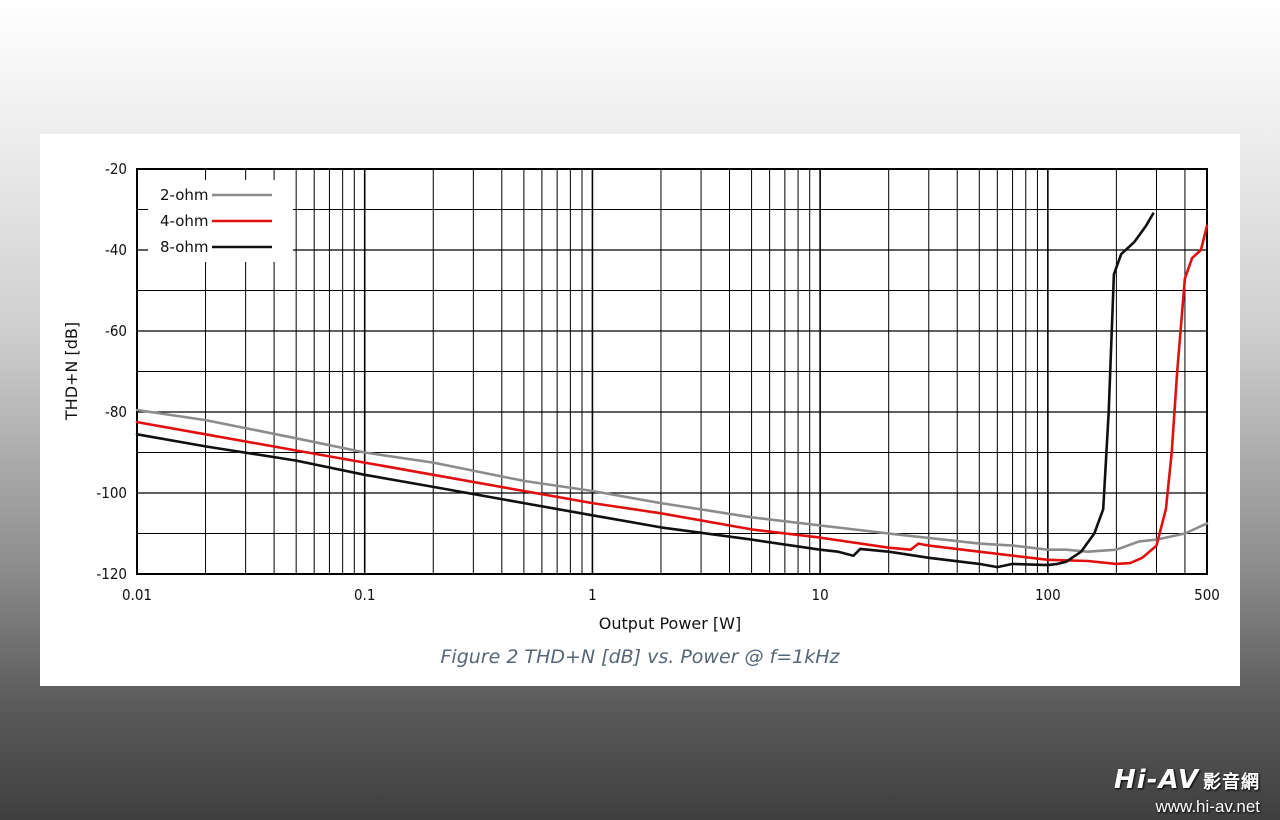 The image size is (1280, 820). I want to click on legend: 2-ohm 4-ohm 8-ohm, so click(220, 221).